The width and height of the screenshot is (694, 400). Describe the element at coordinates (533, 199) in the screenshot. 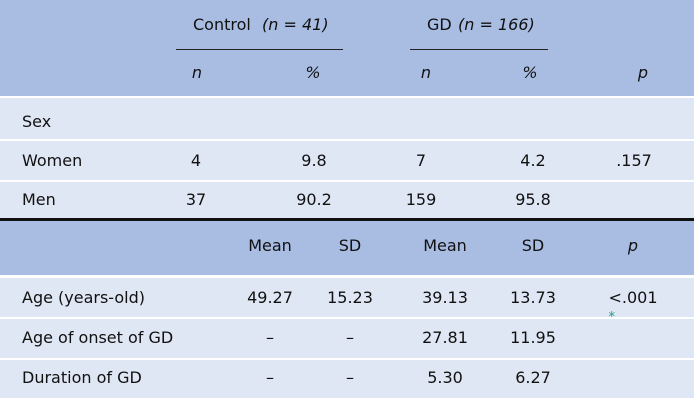

I see `cell: 95.8` at that location.